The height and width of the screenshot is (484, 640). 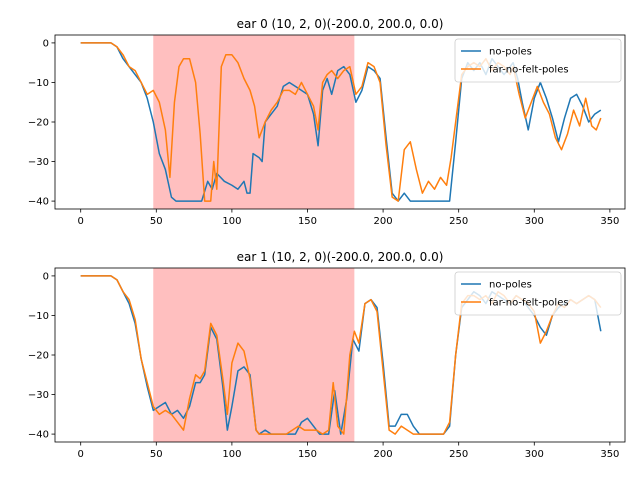 I want to click on chart-title: ear 0 (10, 2, 0)(-200.0, 200.0, 0.0), so click(x=340, y=24).